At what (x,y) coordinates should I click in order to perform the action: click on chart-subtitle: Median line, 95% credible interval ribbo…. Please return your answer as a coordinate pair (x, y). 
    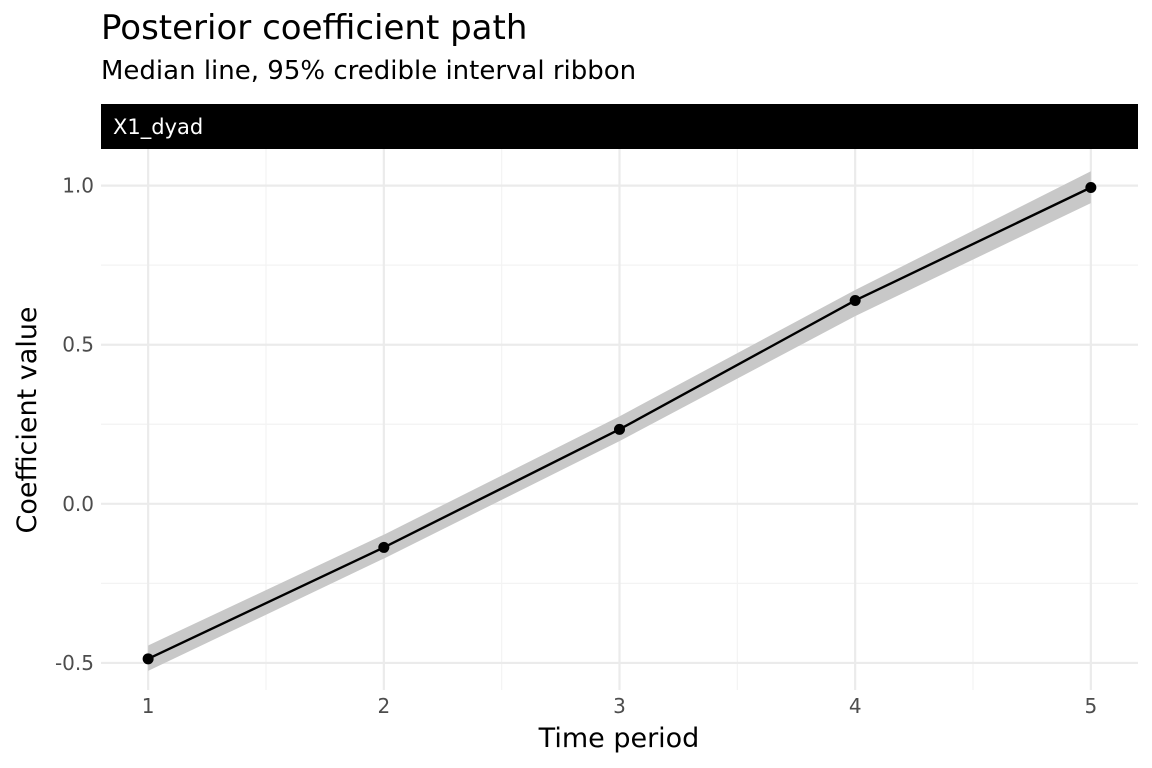
    Looking at the image, I should click on (369, 71).